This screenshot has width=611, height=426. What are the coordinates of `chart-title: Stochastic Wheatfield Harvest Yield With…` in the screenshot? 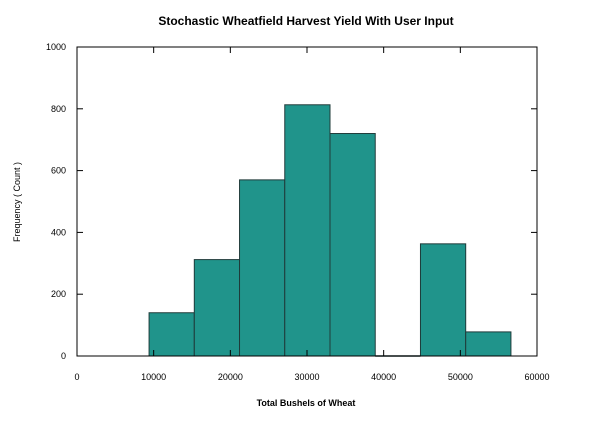 It's located at (305, 21).